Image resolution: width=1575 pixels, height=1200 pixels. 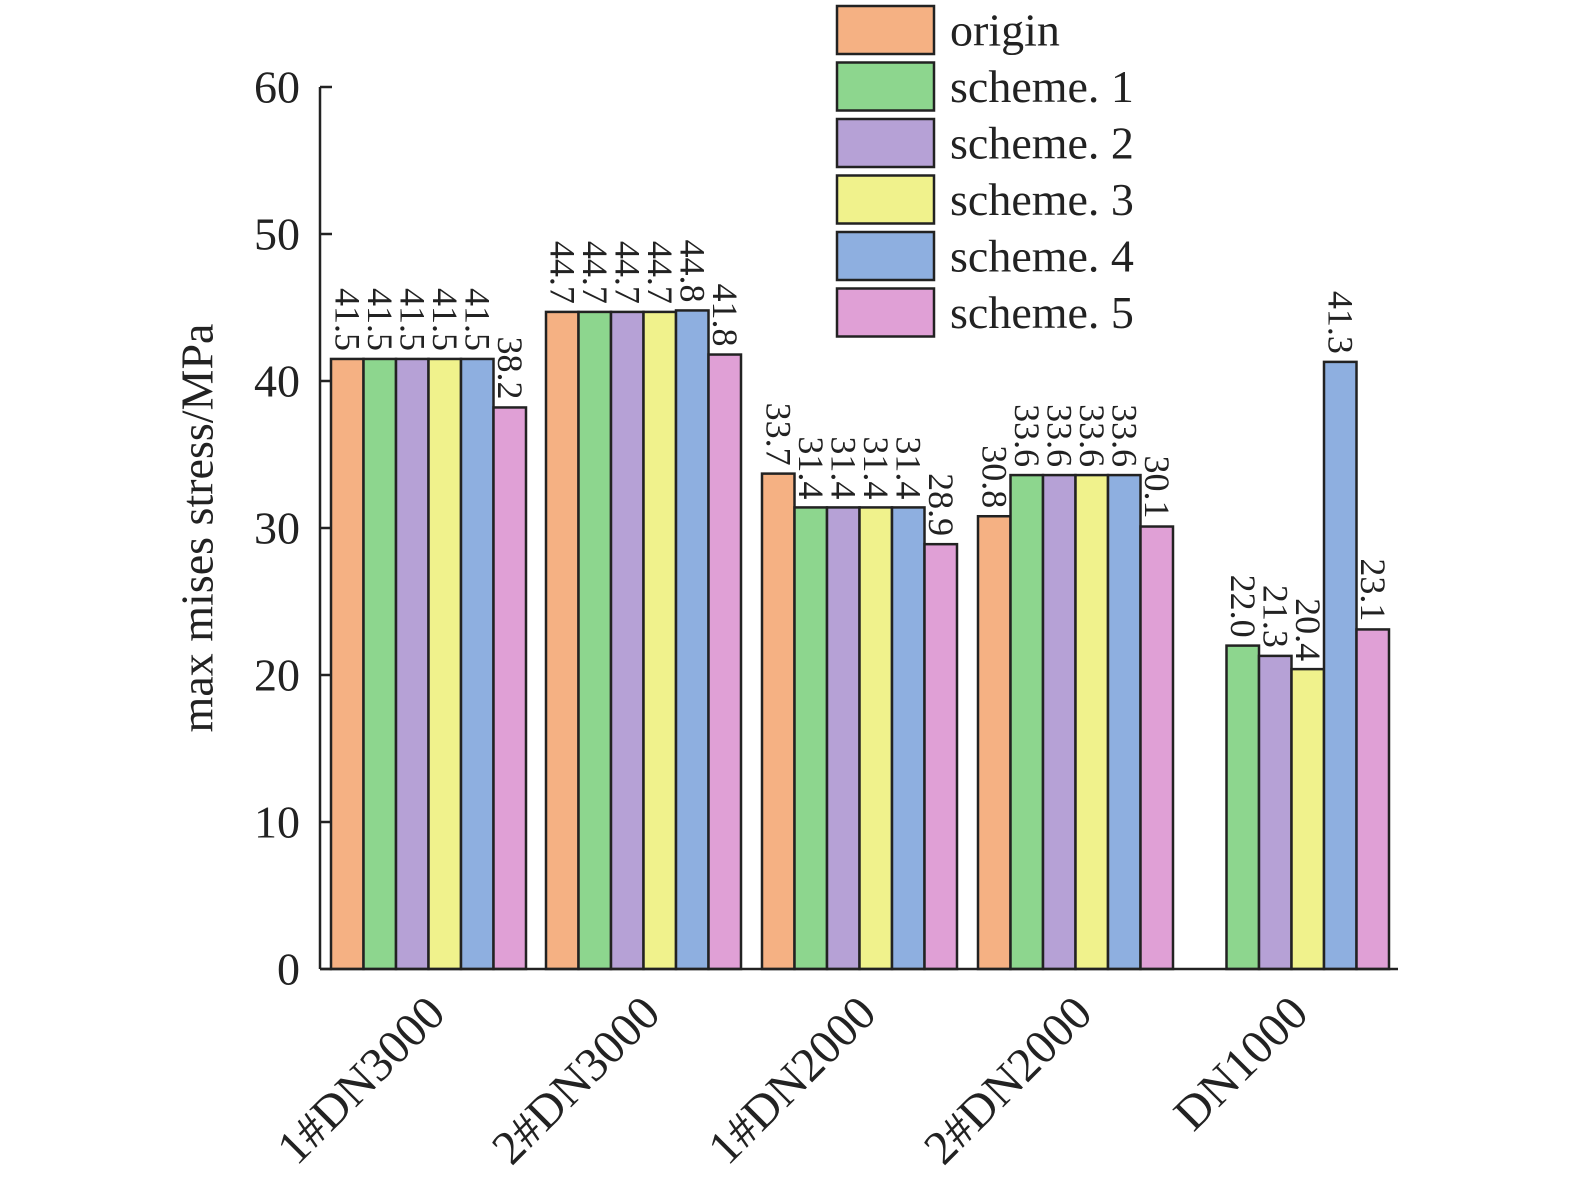 I want to click on legend-label-origin: origin, so click(x=1005, y=30).